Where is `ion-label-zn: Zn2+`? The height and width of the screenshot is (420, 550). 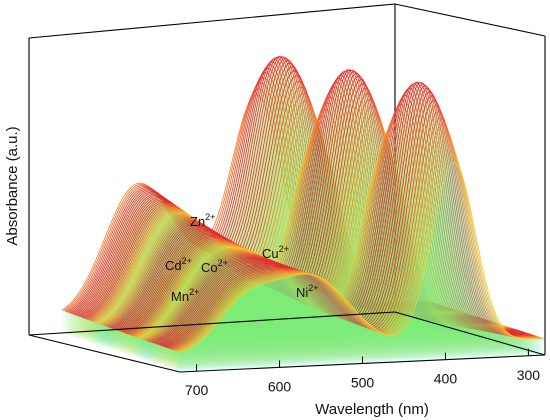 ion-label-zn: Zn2+ is located at coordinates (202, 220).